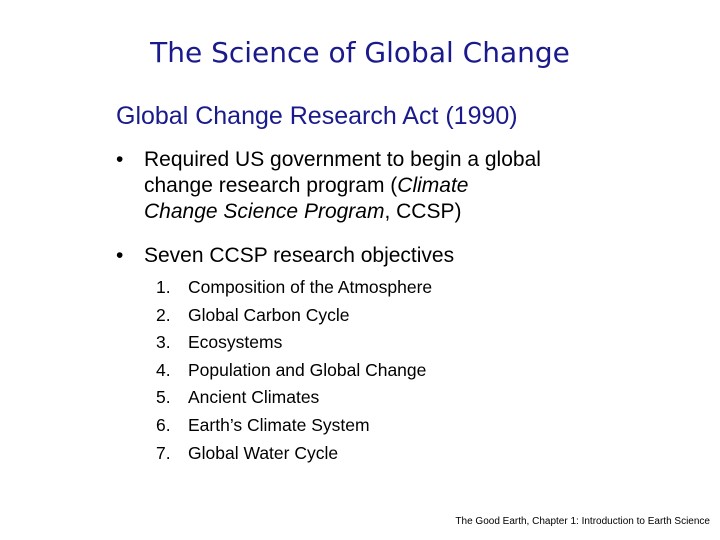 The width and height of the screenshot is (720, 540). I want to click on objective-item: 1. Composition of the Atmosphere, so click(336, 288).